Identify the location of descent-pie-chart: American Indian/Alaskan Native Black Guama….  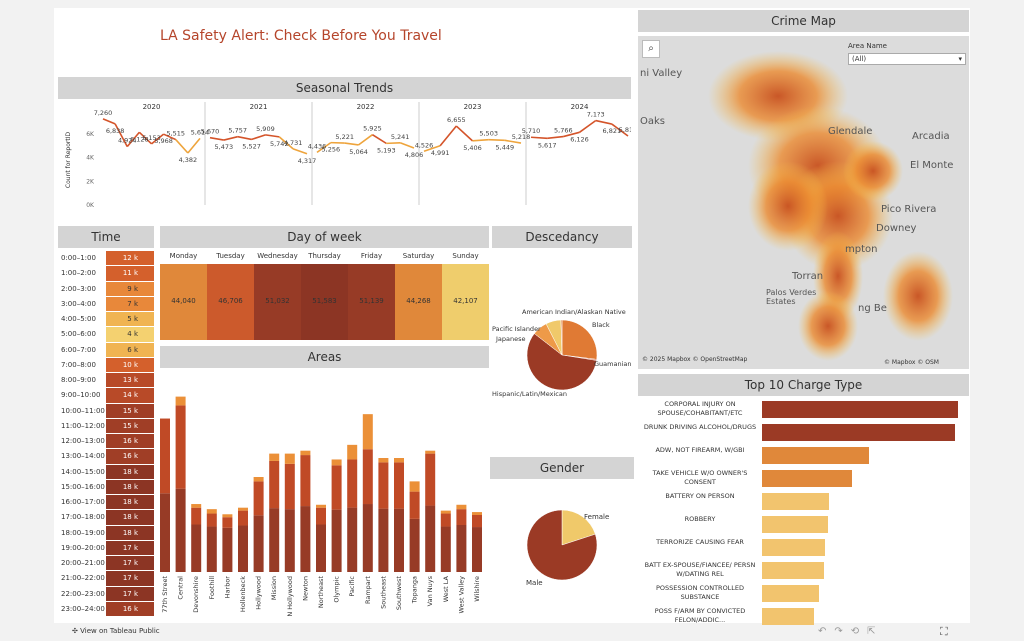
(563, 355).